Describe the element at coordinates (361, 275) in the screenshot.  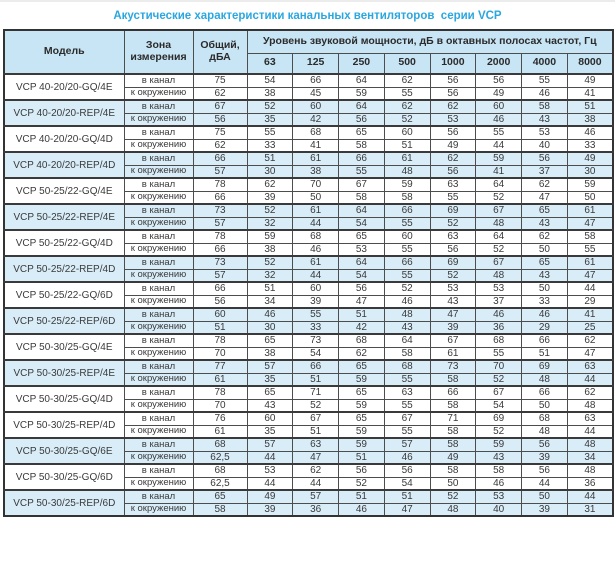
I see `band-cell: 54` at that location.